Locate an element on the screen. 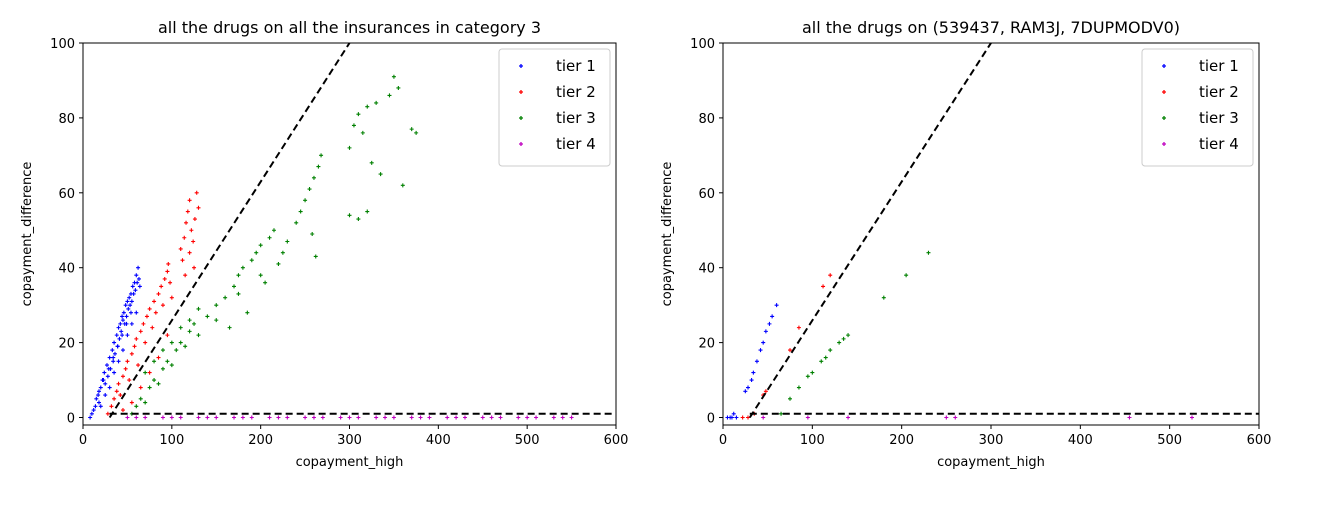  legend-label: tier 3 is located at coordinates (576, 118).